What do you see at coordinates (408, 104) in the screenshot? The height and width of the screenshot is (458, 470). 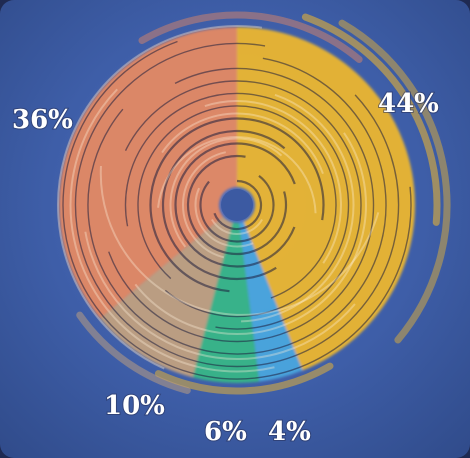 I see `slice-label-44: 44%` at bounding box center [408, 104].